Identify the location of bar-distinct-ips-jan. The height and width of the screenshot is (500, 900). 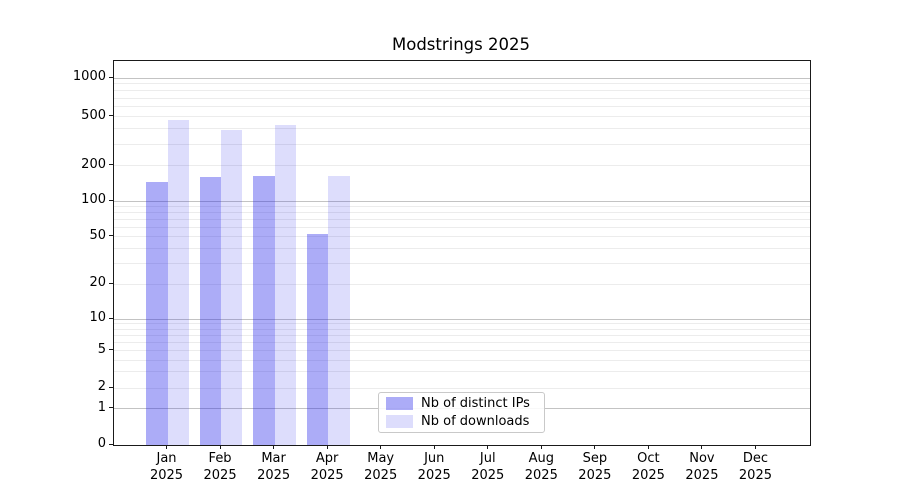
(157, 313).